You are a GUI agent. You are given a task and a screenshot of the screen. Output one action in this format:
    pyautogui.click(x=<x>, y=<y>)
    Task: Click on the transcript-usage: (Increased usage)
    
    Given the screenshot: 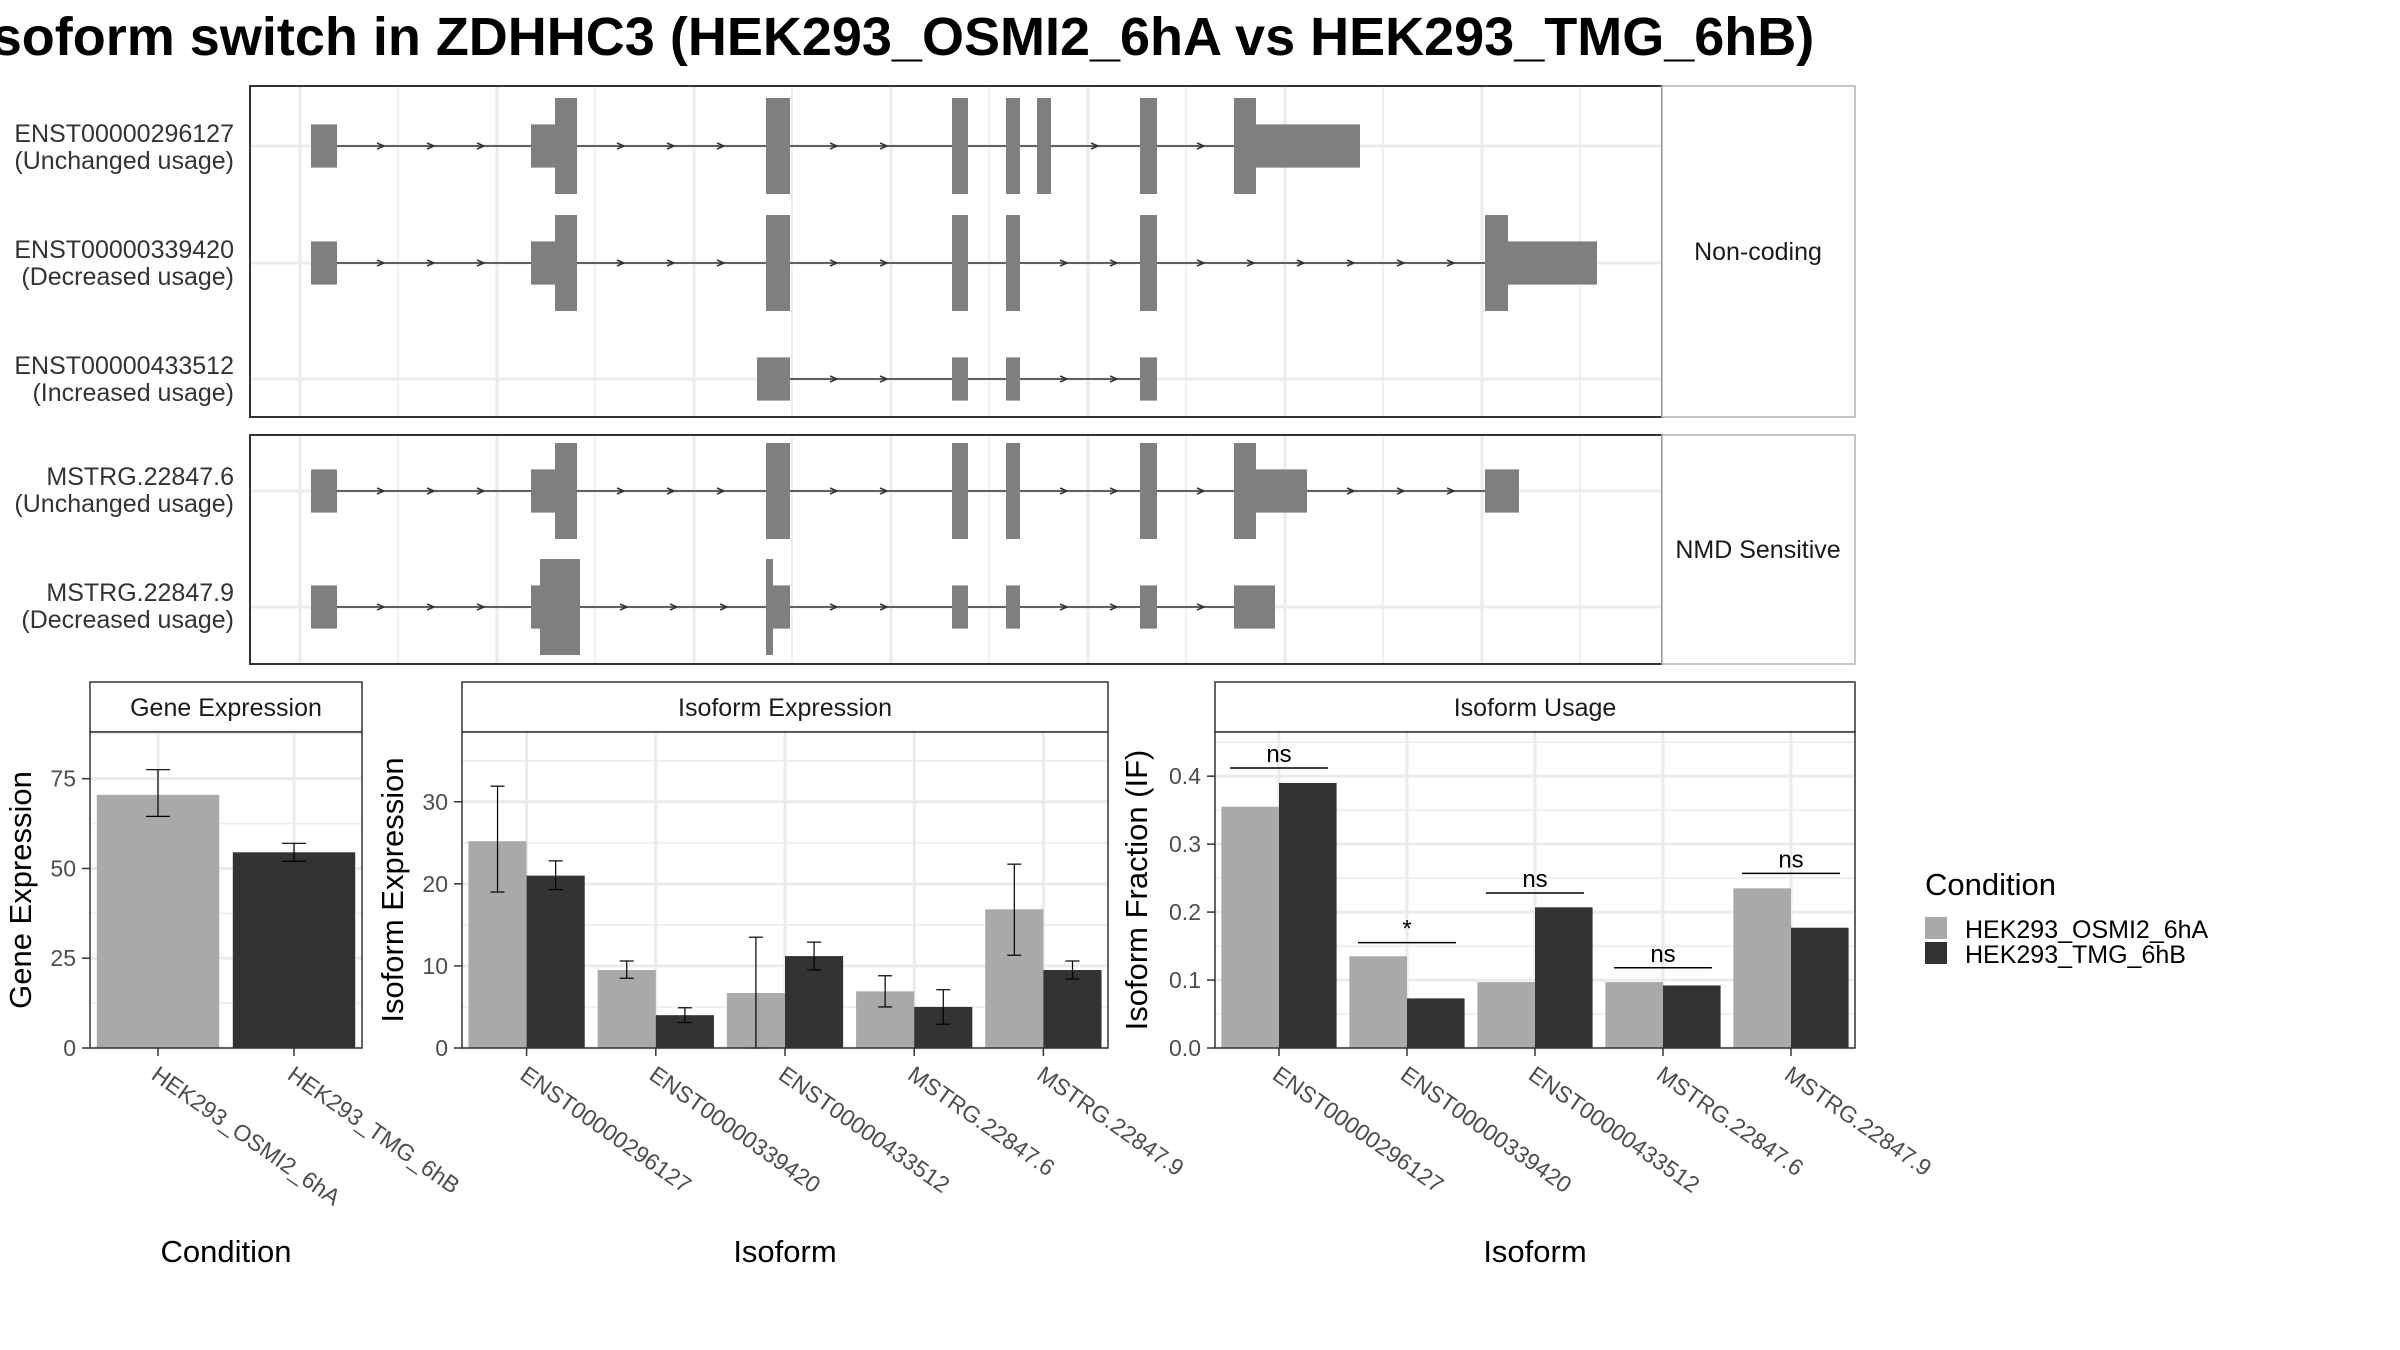 What is the action you would take?
    pyautogui.click(x=133, y=393)
    